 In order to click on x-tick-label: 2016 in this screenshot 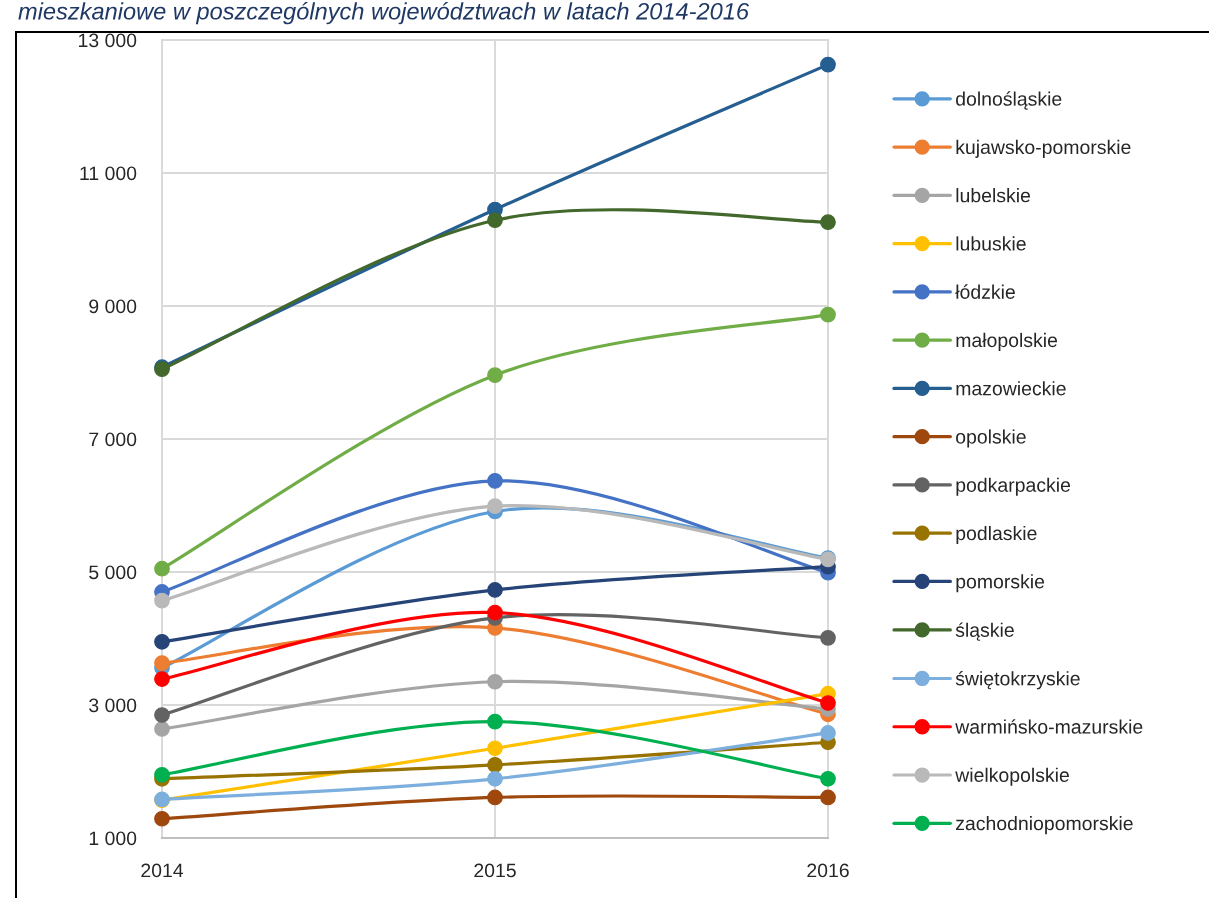, I will do `click(828, 870)`.